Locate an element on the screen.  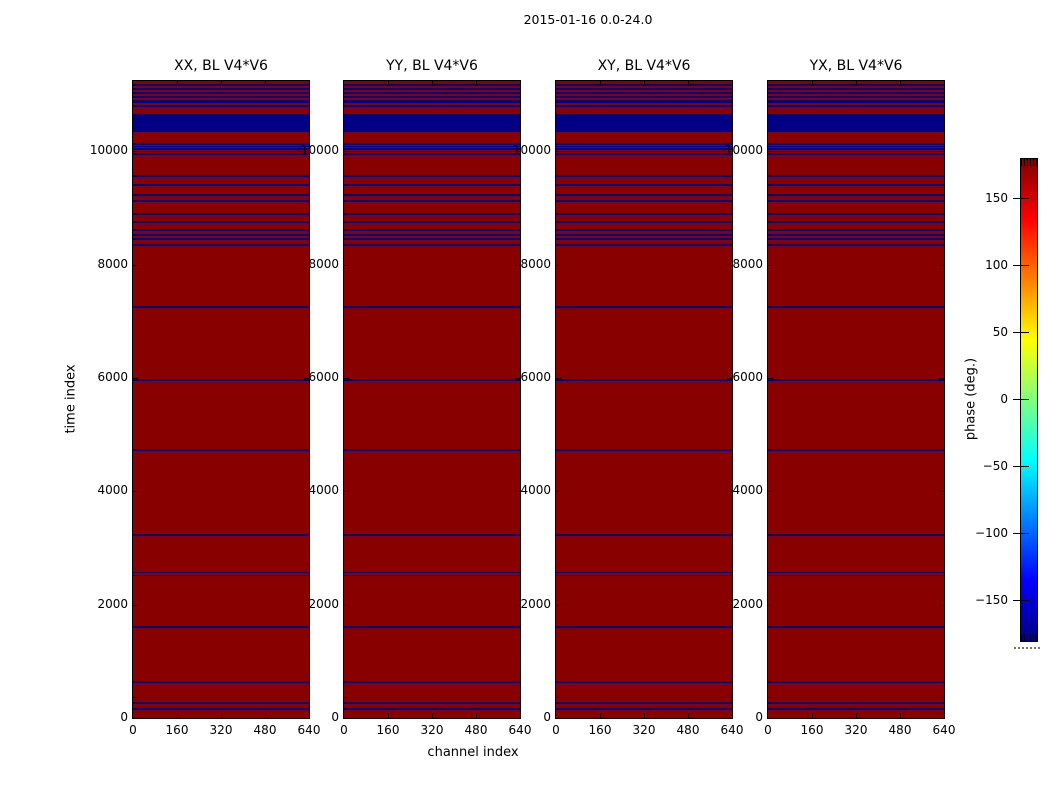
colorbar-tick-label: −150 is located at coordinates (991, 599).